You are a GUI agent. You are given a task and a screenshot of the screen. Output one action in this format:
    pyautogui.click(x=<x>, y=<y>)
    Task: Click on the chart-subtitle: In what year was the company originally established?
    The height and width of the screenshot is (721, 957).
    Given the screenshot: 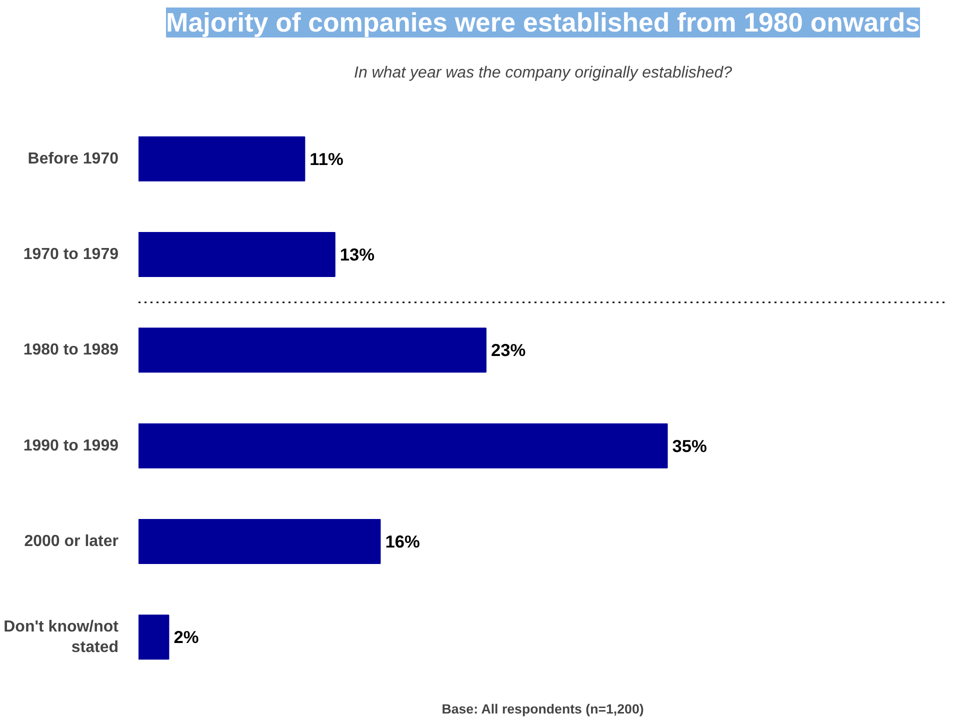 What is the action you would take?
    pyautogui.click(x=543, y=73)
    